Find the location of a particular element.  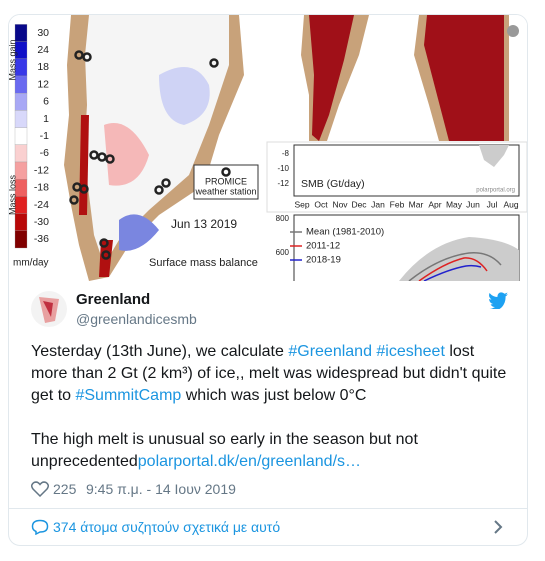

colorbar-label: -30 is located at coordinates (41, 222).